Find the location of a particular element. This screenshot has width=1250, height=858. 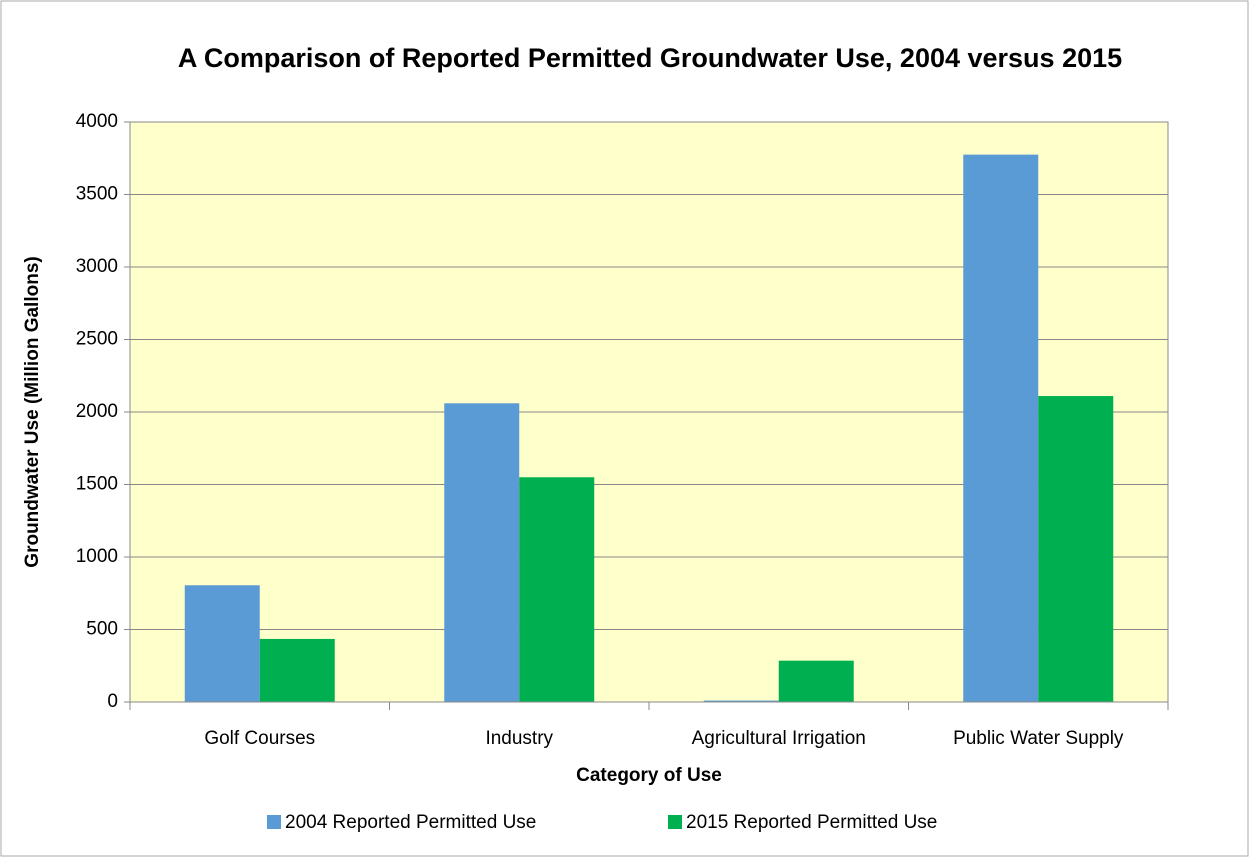

legend-label: 2015 Reported Permitted Use is located at coordinates (811, 822).